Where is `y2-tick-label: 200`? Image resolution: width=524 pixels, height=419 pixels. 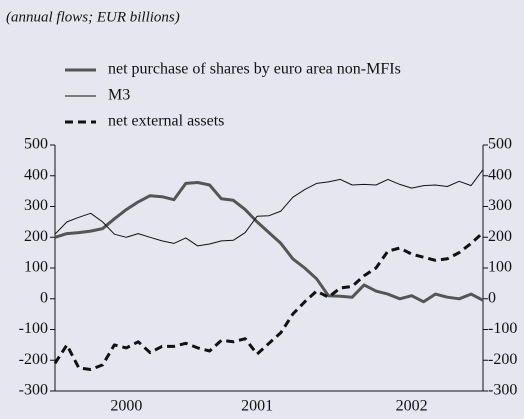
y2-tick-label: 200 is located at coordinates (500, 236).